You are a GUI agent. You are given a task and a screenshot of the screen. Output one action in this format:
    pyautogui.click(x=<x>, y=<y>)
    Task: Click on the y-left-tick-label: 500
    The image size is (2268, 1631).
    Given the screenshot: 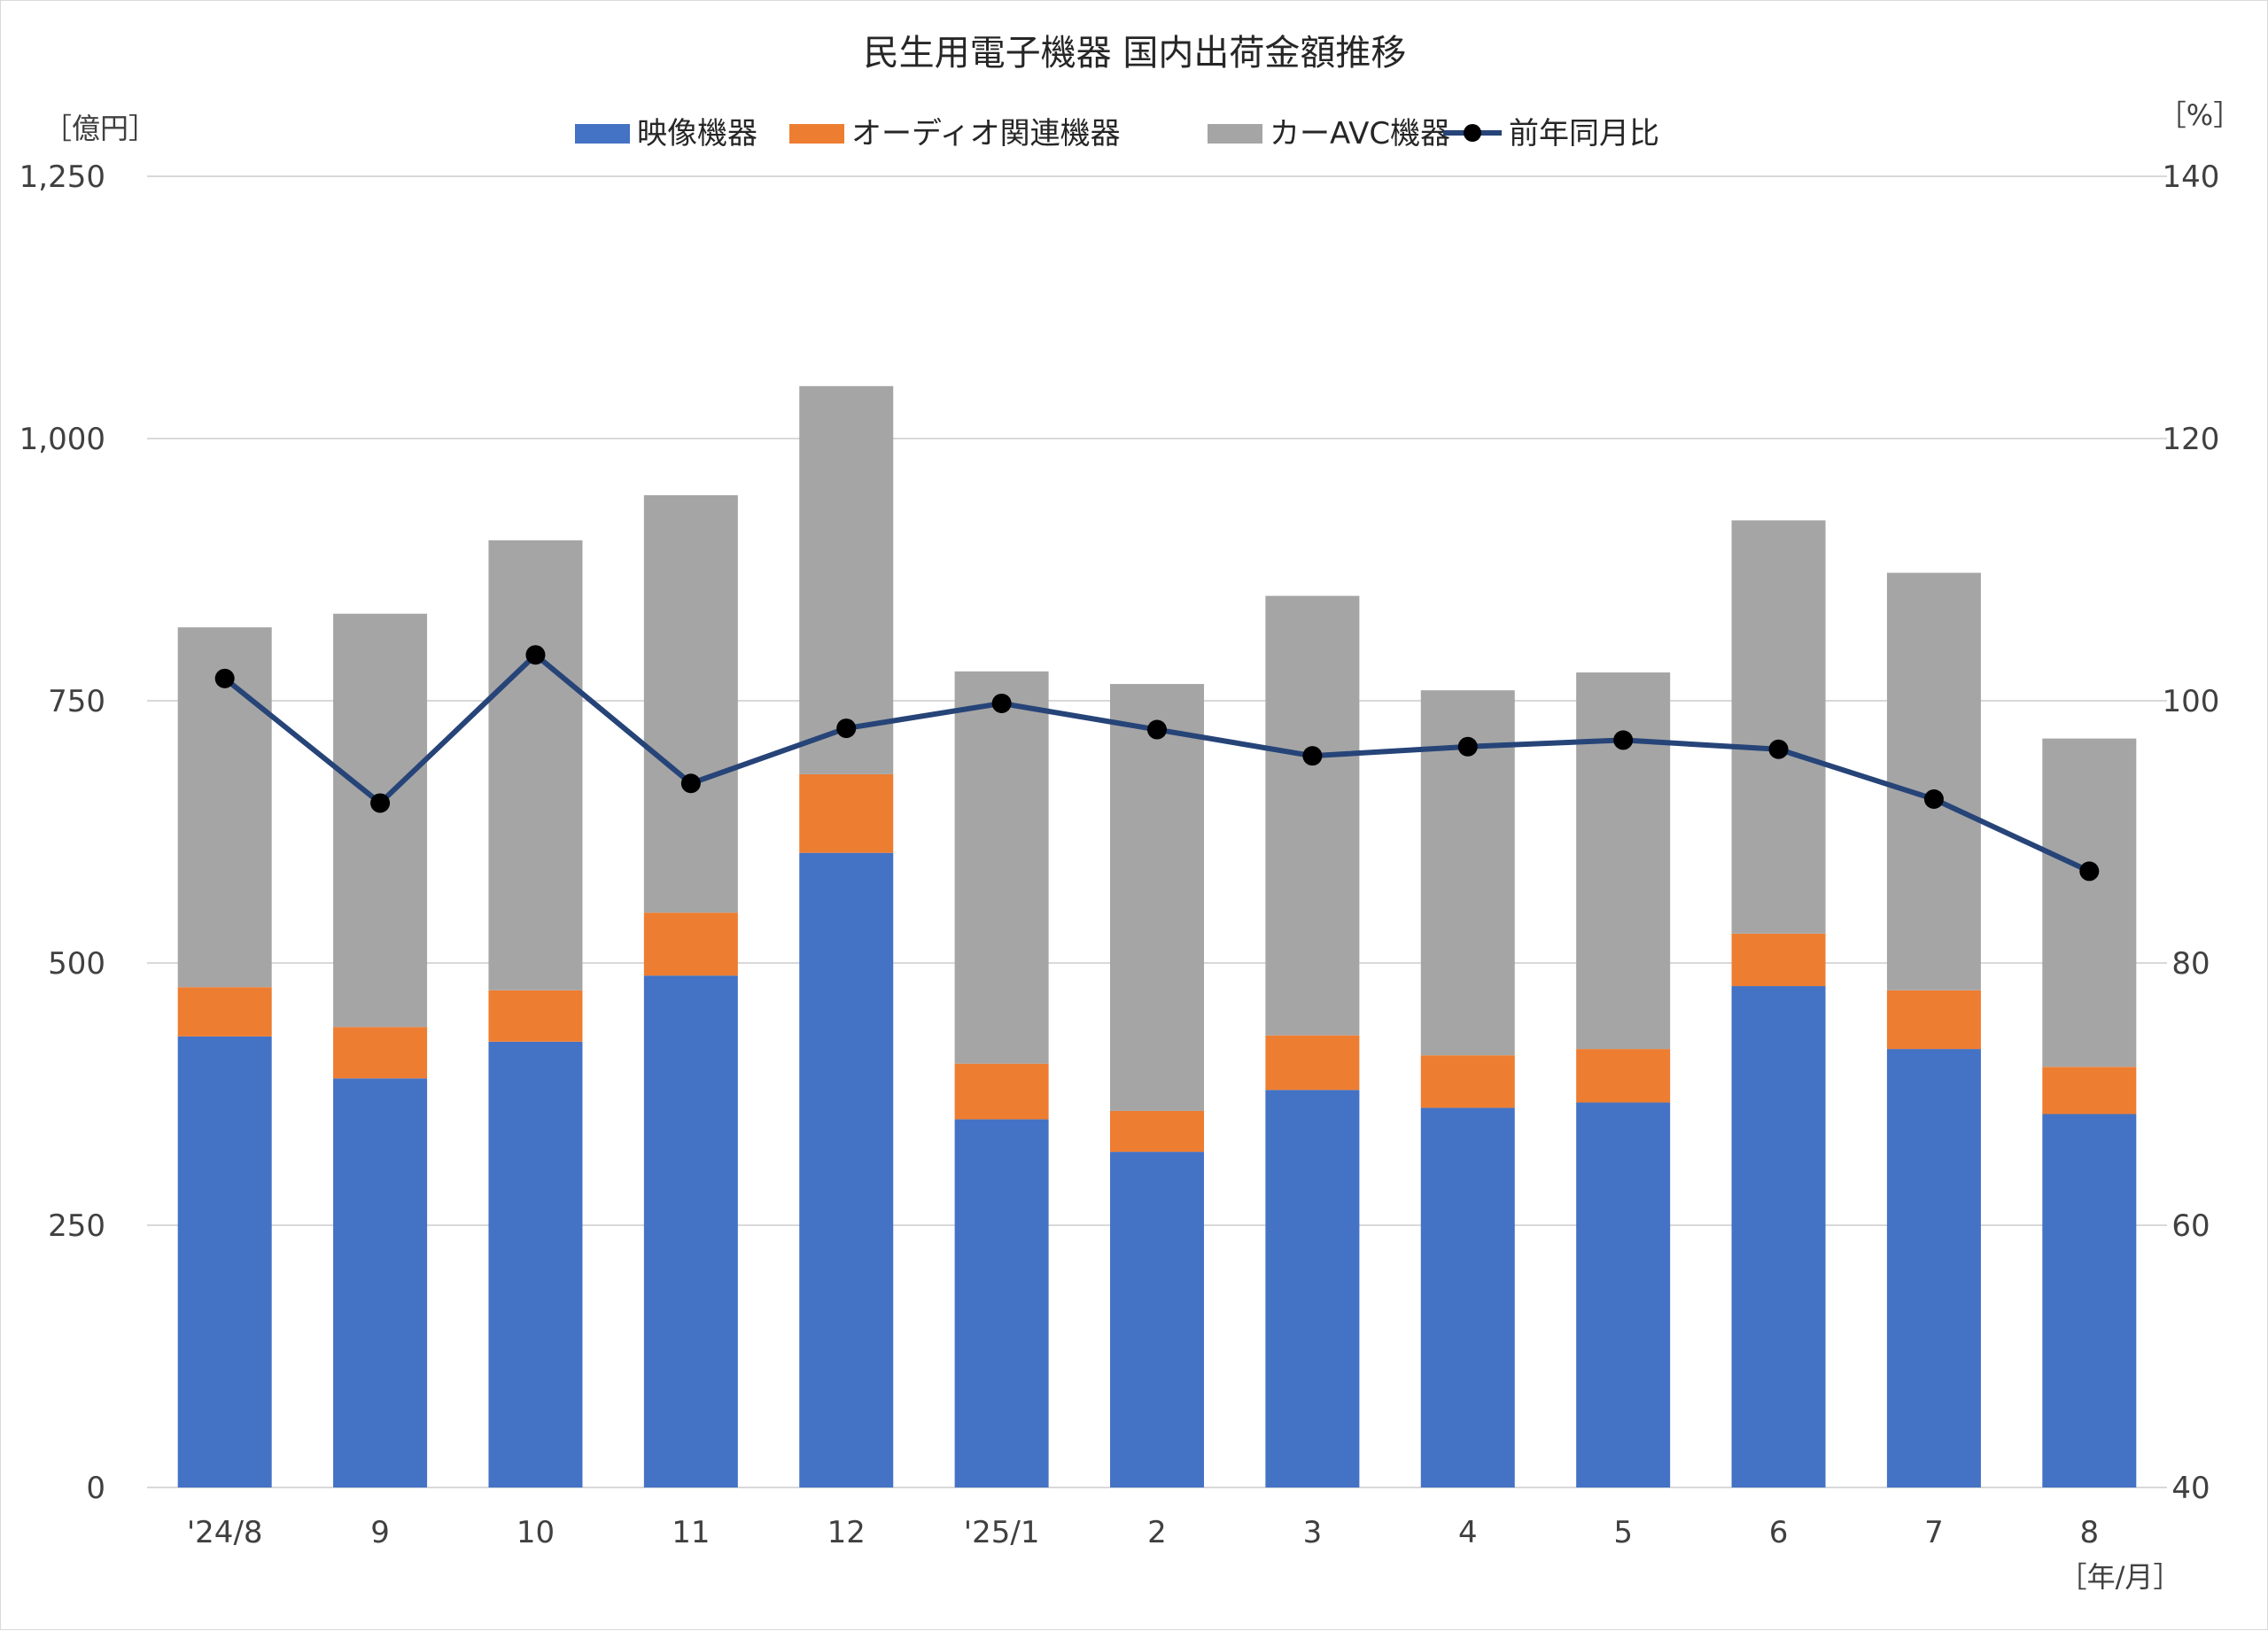 What is the action you would take?
    pyautogui.click(x=76, y=964)
    